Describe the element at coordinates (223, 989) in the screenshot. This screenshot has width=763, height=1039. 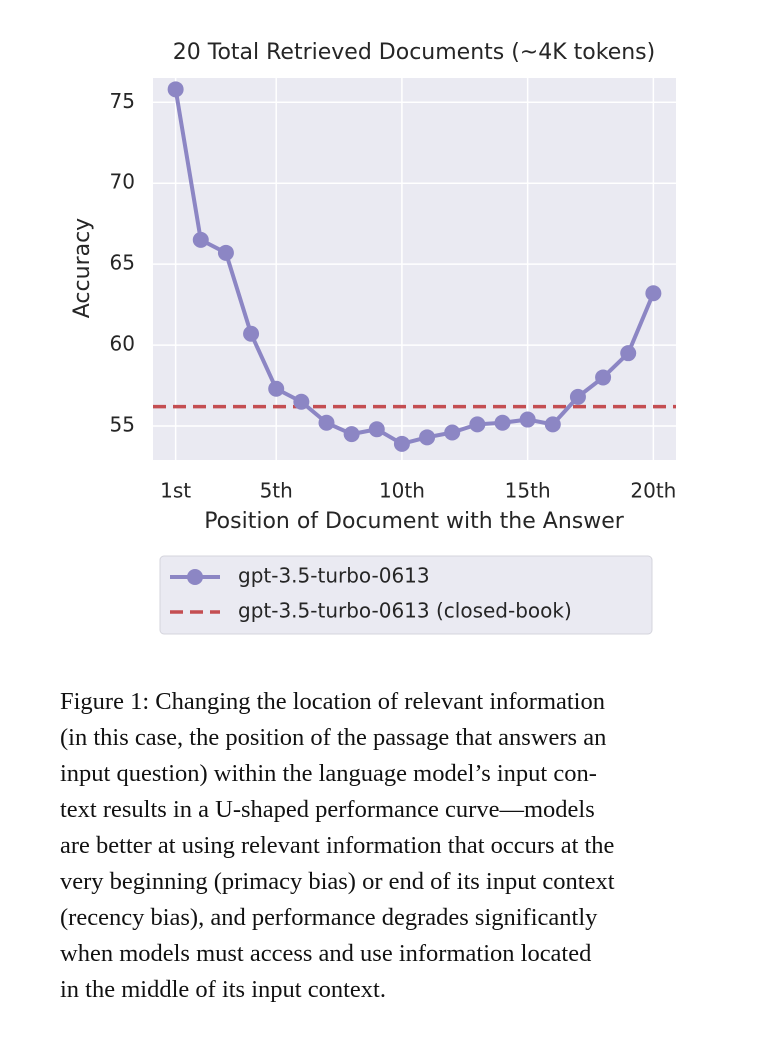
I see `caption-line: in the middle of its input context.` at that location.